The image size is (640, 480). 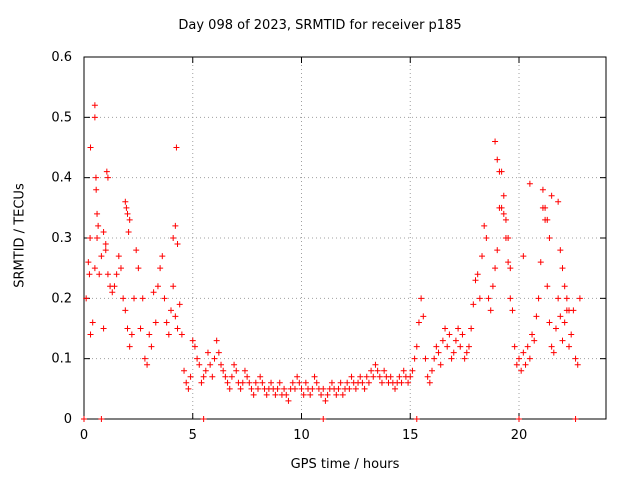 I want to click on x-axis-label: GPS time / hours, so click(x=345, y=464).